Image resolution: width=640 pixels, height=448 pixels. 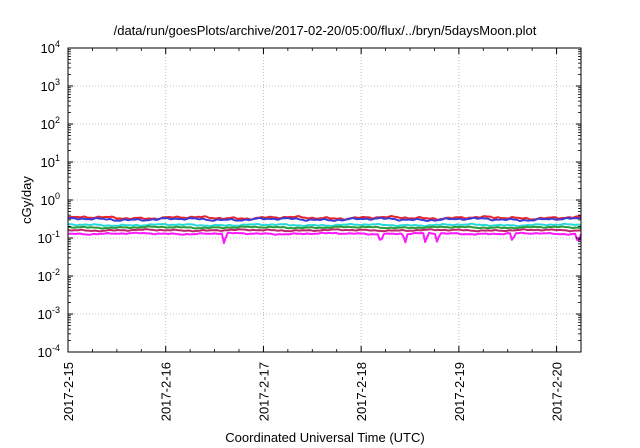 I want to click on series-group, so click(x=324, y=230).